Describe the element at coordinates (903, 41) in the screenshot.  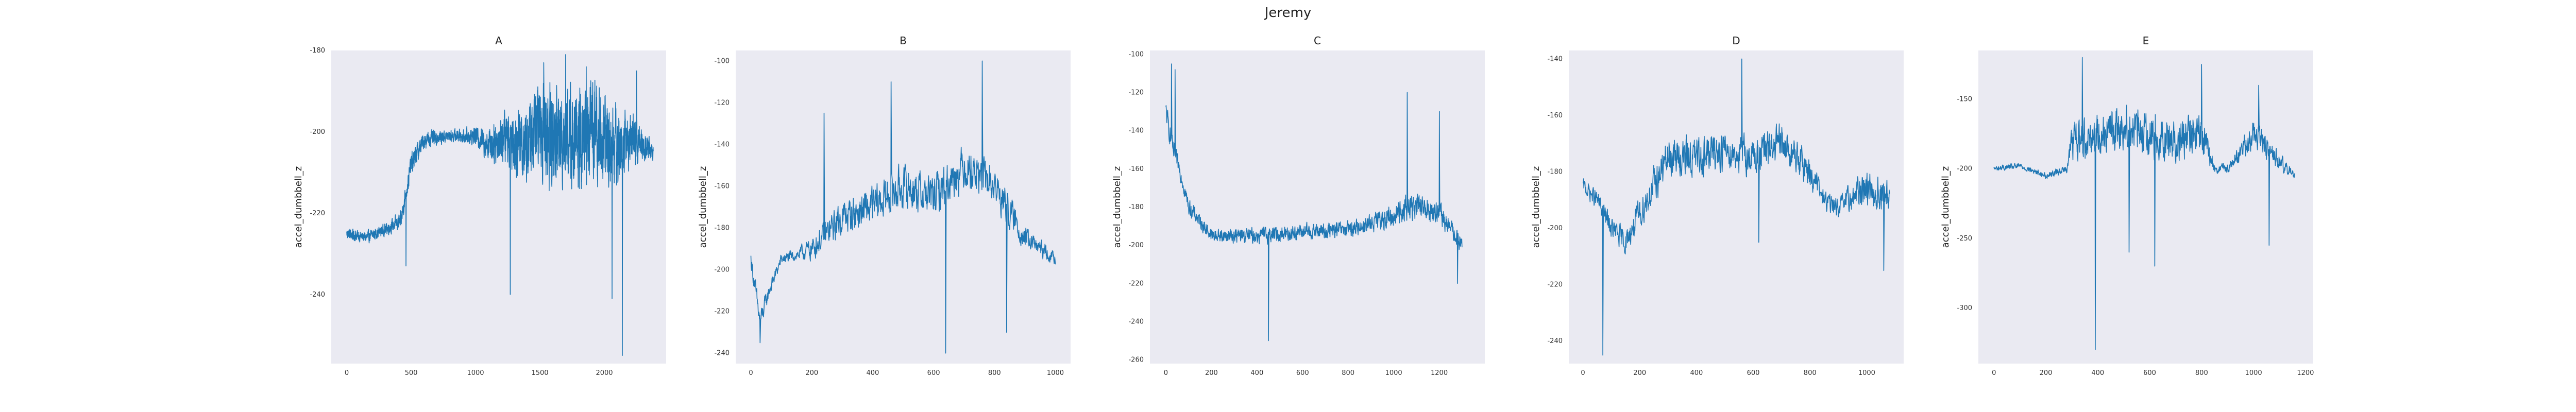
I see `subplot-title: B` at that location.